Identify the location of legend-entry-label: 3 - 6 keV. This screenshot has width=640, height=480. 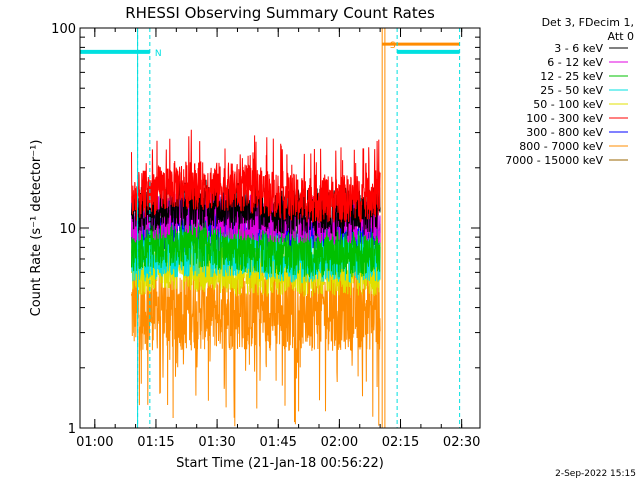
(578, 48).